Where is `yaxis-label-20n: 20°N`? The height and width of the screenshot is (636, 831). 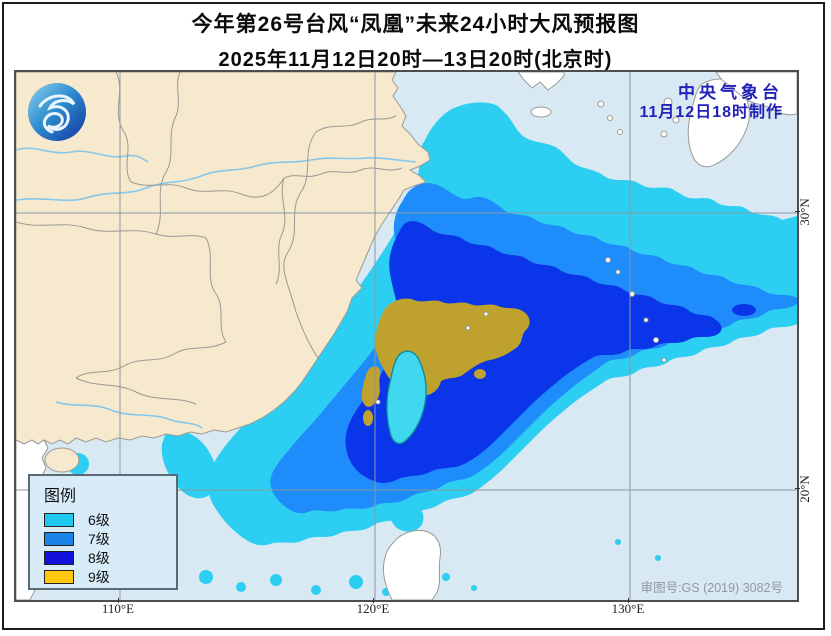
yaxis-label-20n: 20°N is located at coordinates (804, 489).